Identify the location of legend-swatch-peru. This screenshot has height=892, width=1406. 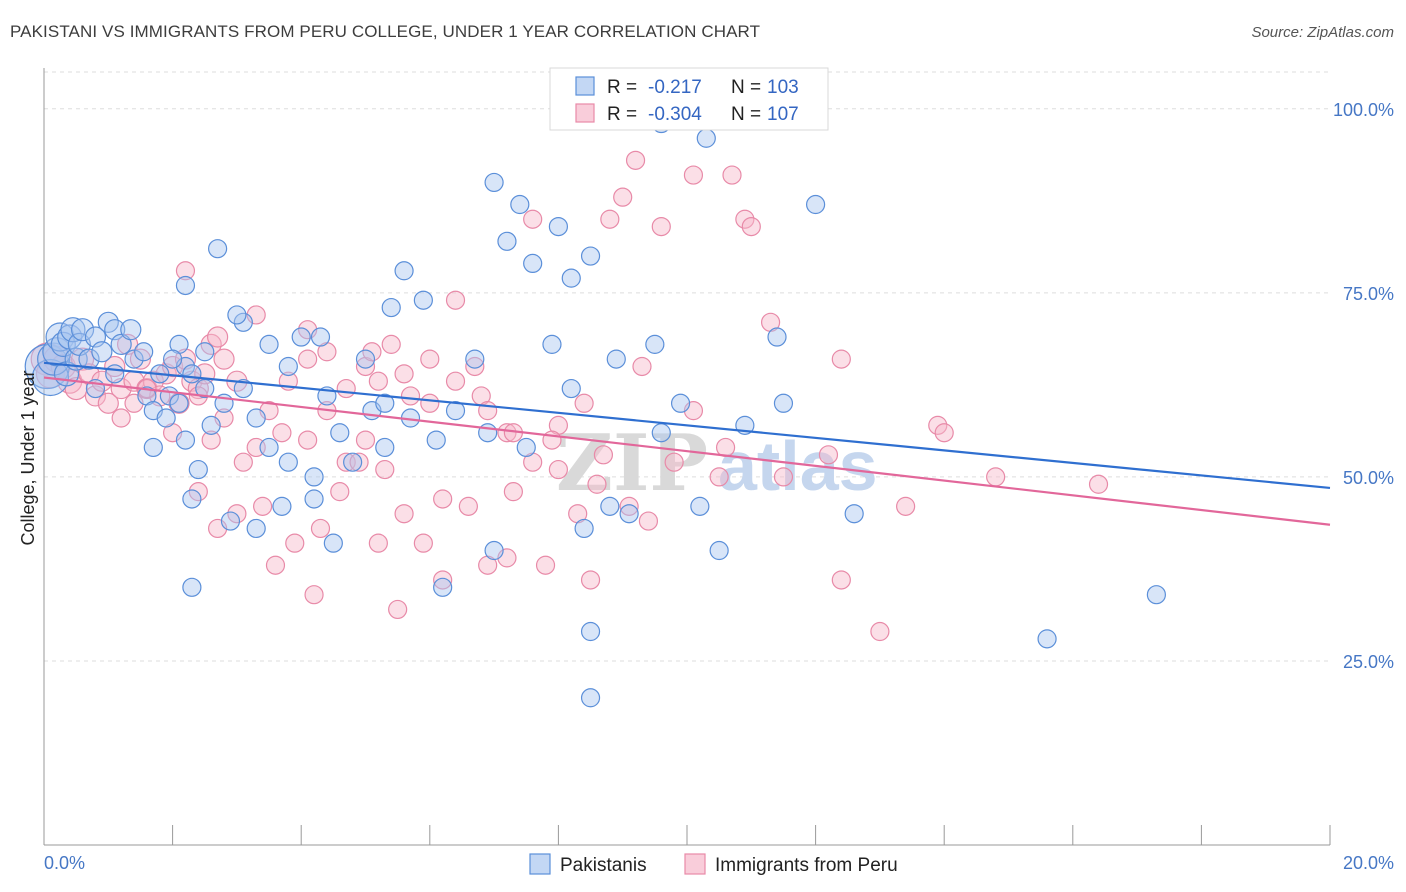
(585, 113).